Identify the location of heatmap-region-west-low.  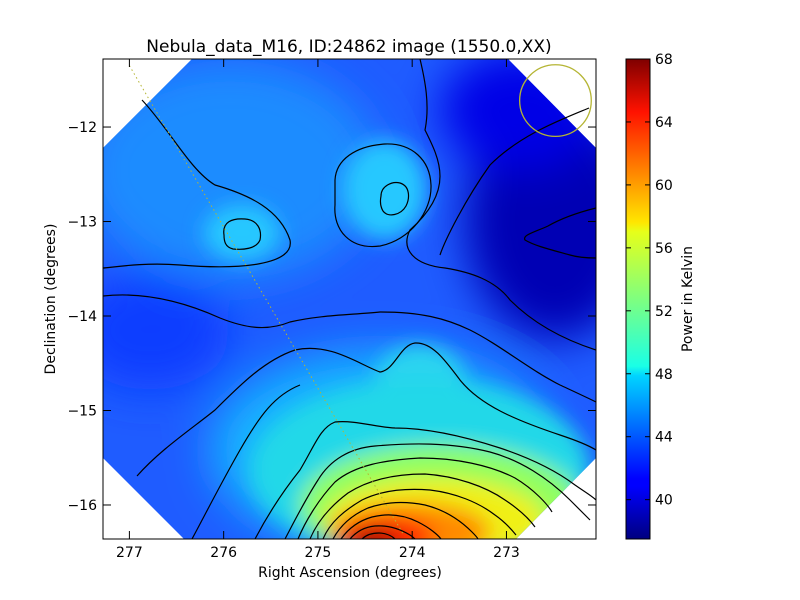
(166, 330).